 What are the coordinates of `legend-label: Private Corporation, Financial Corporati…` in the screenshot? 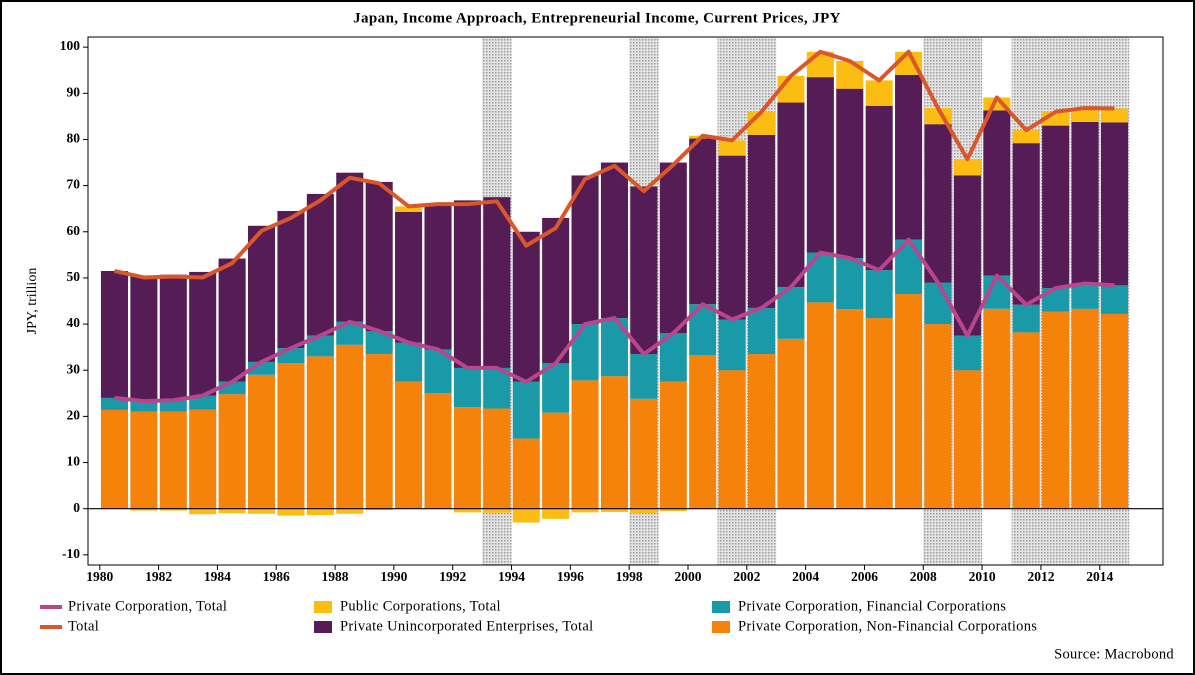 It's located at (872, 606).